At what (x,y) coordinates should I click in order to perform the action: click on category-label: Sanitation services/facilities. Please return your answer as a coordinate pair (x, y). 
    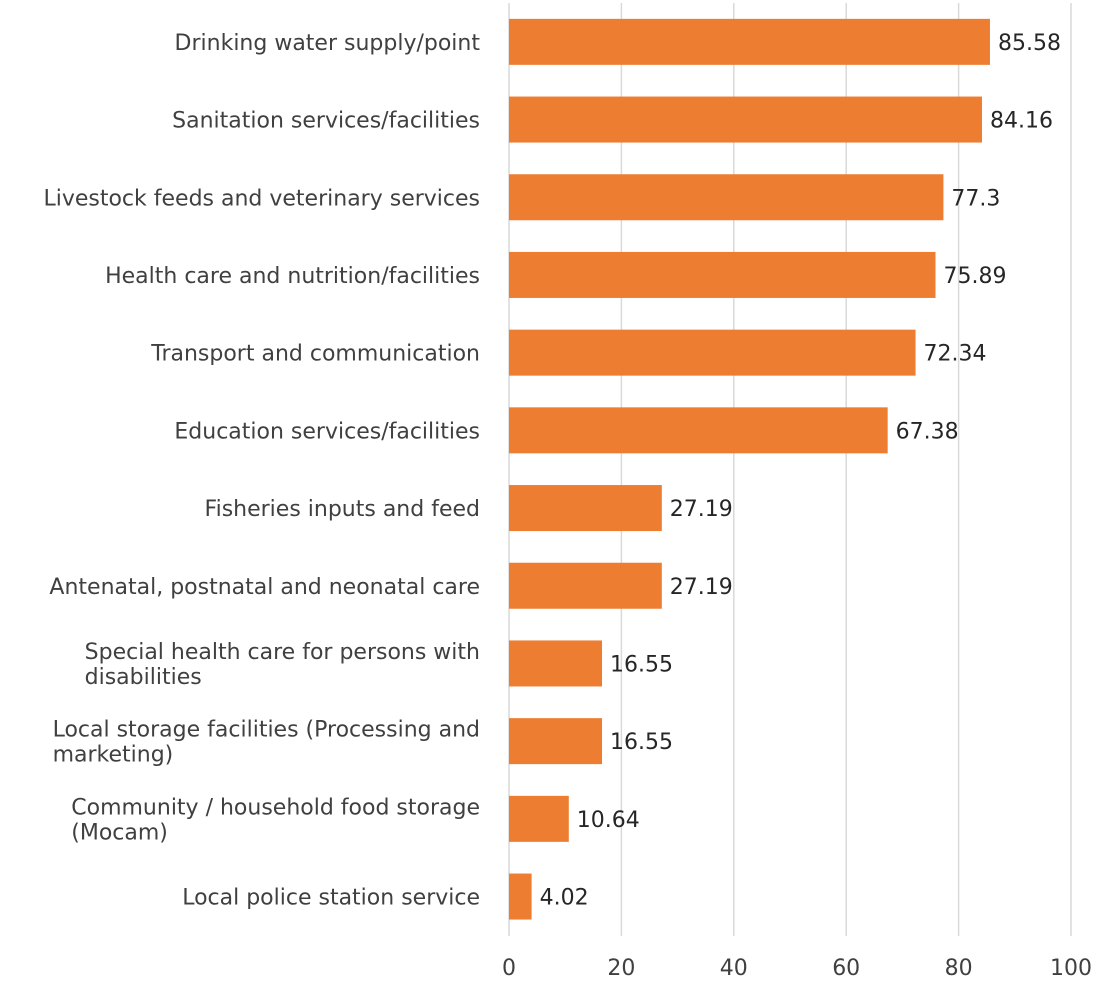
    Looking at the image, I should click on (326, 121).